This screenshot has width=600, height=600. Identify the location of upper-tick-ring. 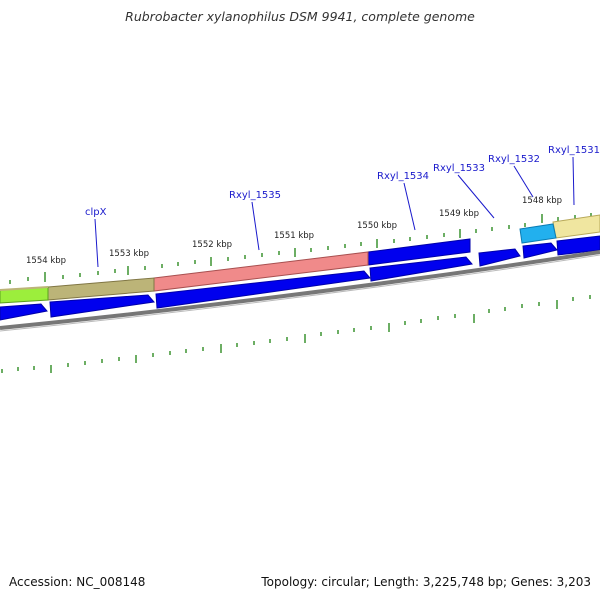
(300, 248).